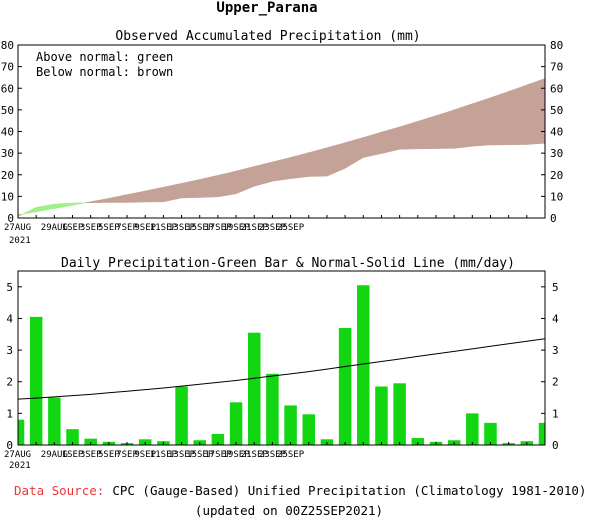 This screenshot has width=590, height=518. What do you see at coordinates (556, 45) in the screenshot?
I see `y-tick-label-right: 80` at bounding box center [556, 45].